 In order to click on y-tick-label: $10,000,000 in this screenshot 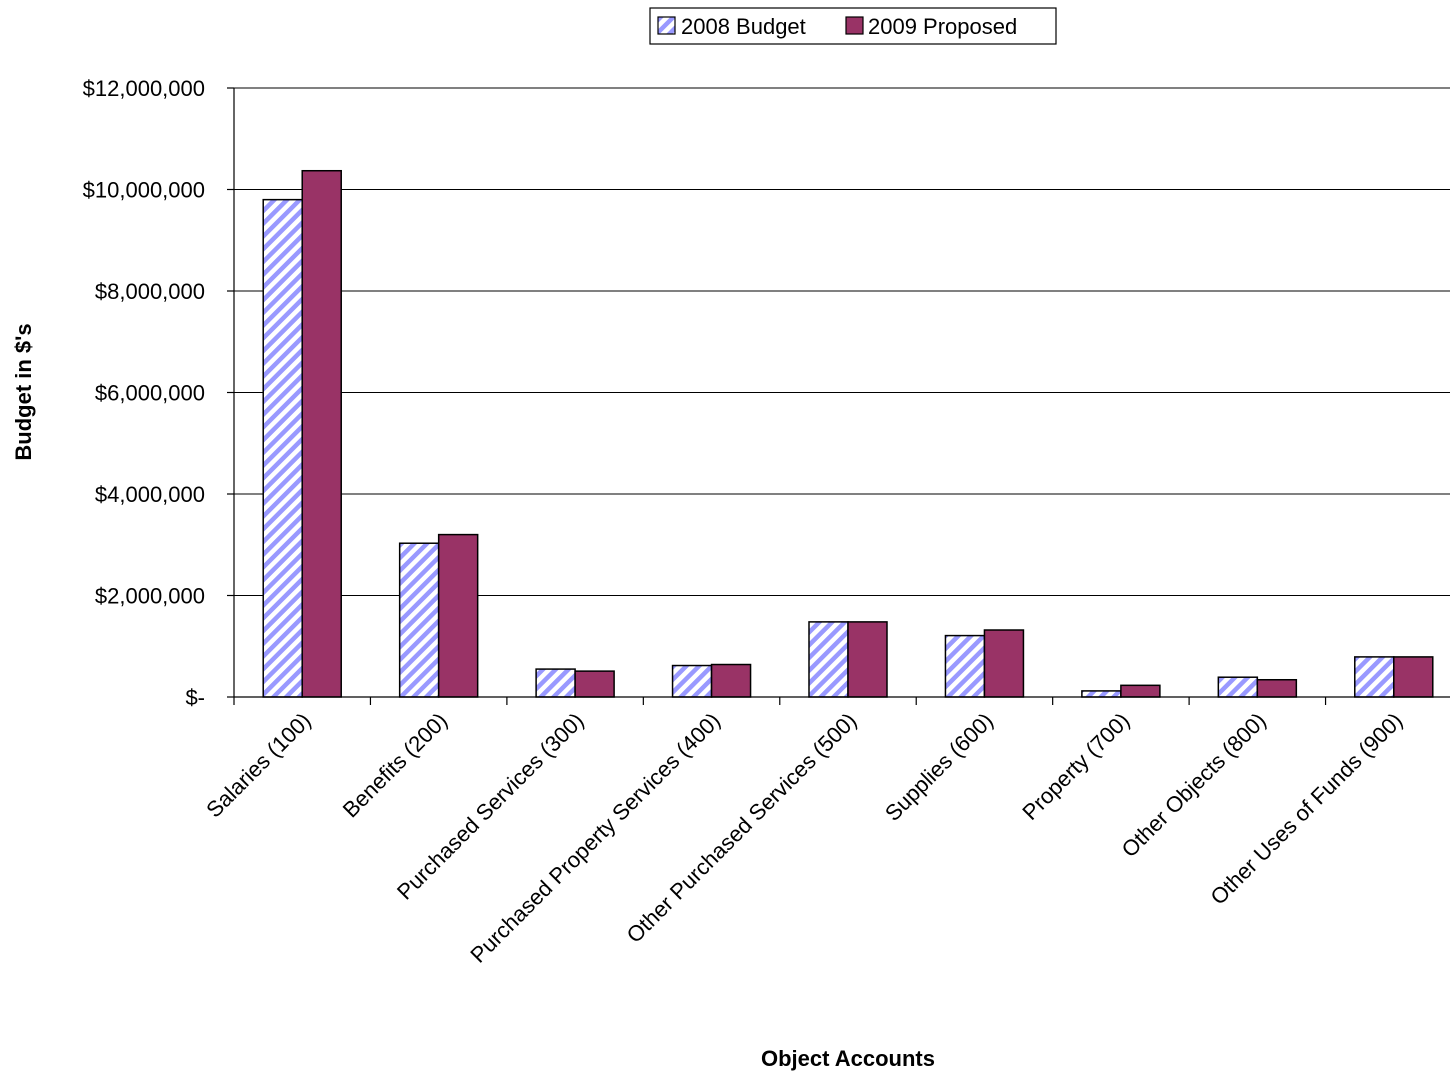, I will do `click(144, 190)`.